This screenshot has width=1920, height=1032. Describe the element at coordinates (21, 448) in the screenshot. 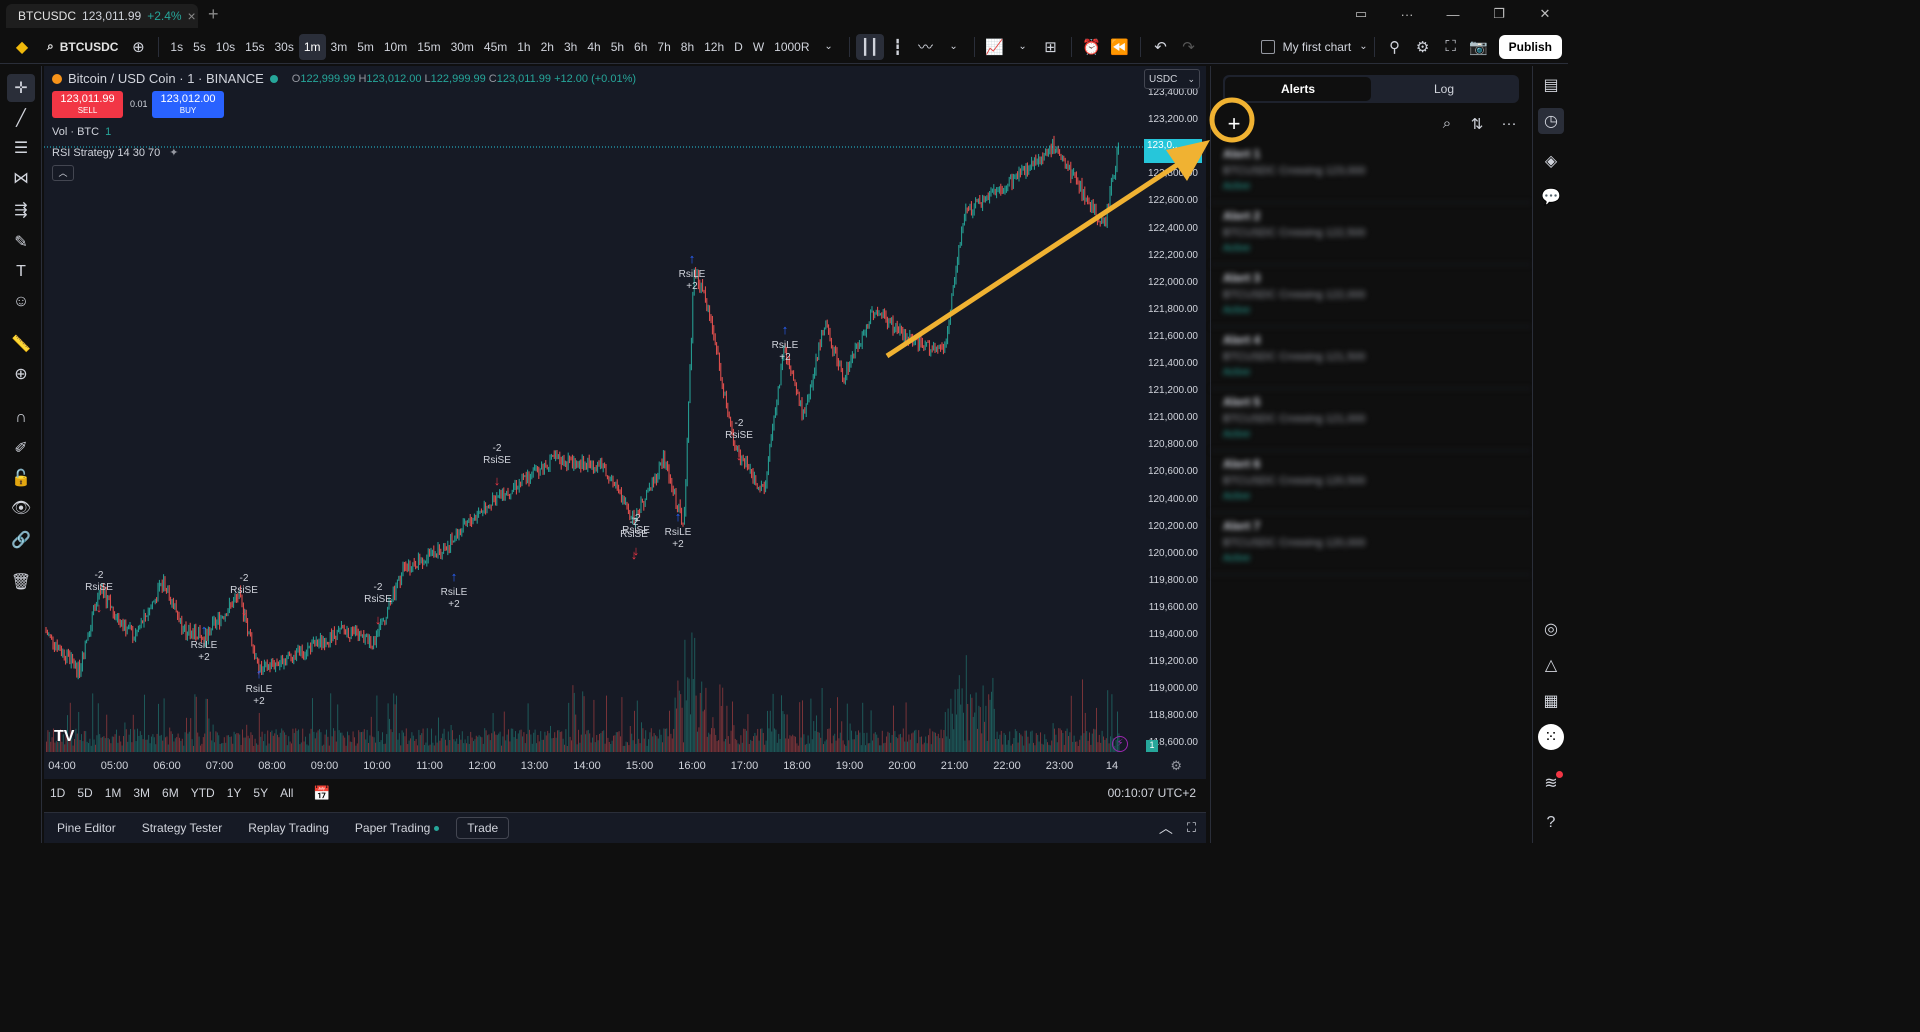

I see `lock-drawing-icon: ✐` at that location.